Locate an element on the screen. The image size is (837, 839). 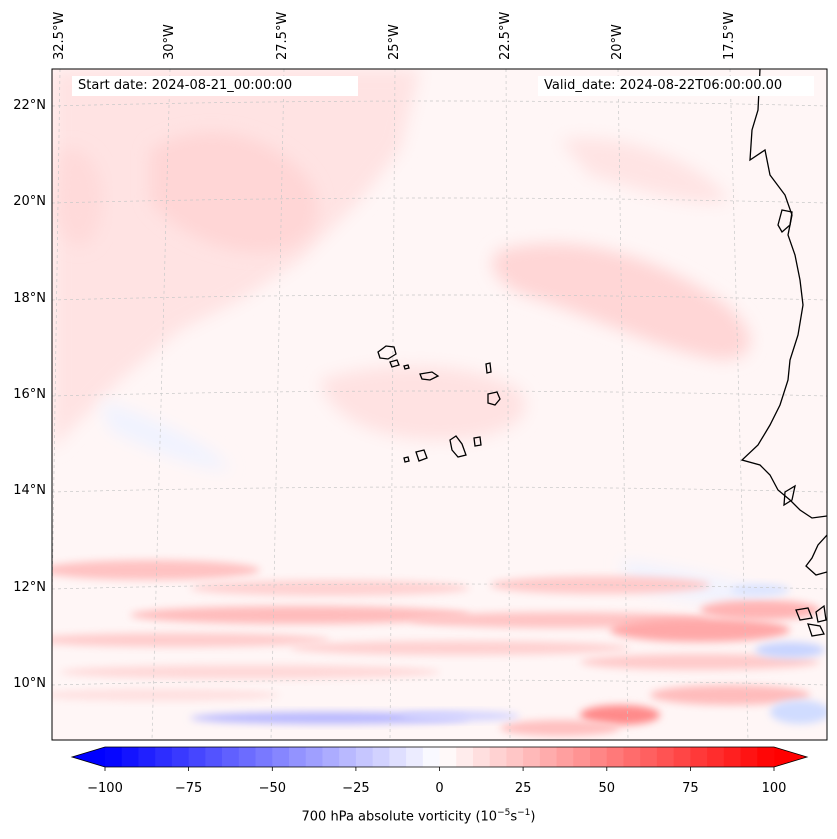
colorbar-max-extend is located at coordinates (790, 757).